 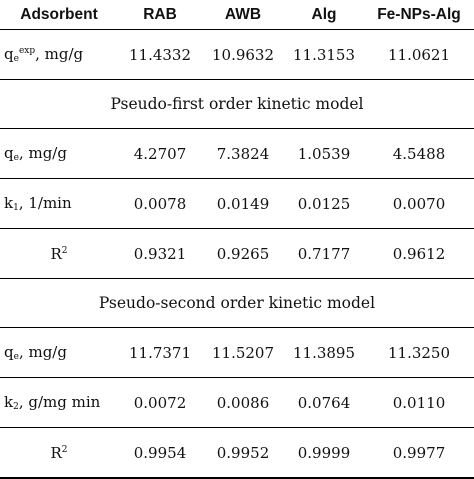 I want to click on second-order-qe-awb: 11.5207, so click(x=243, y=352).